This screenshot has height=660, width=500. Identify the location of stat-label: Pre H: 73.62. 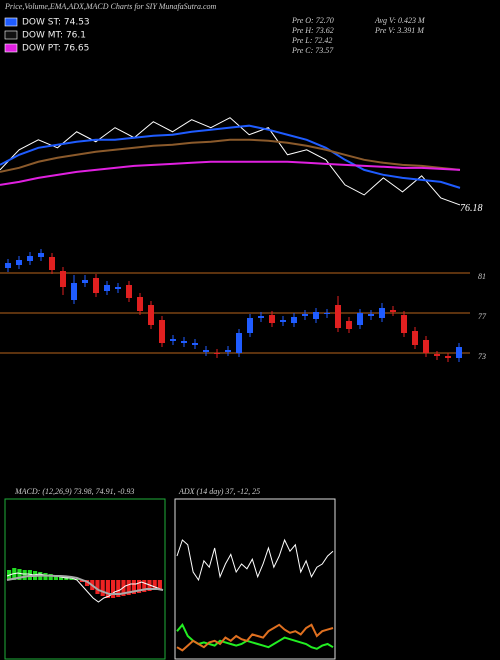
(312, 30).